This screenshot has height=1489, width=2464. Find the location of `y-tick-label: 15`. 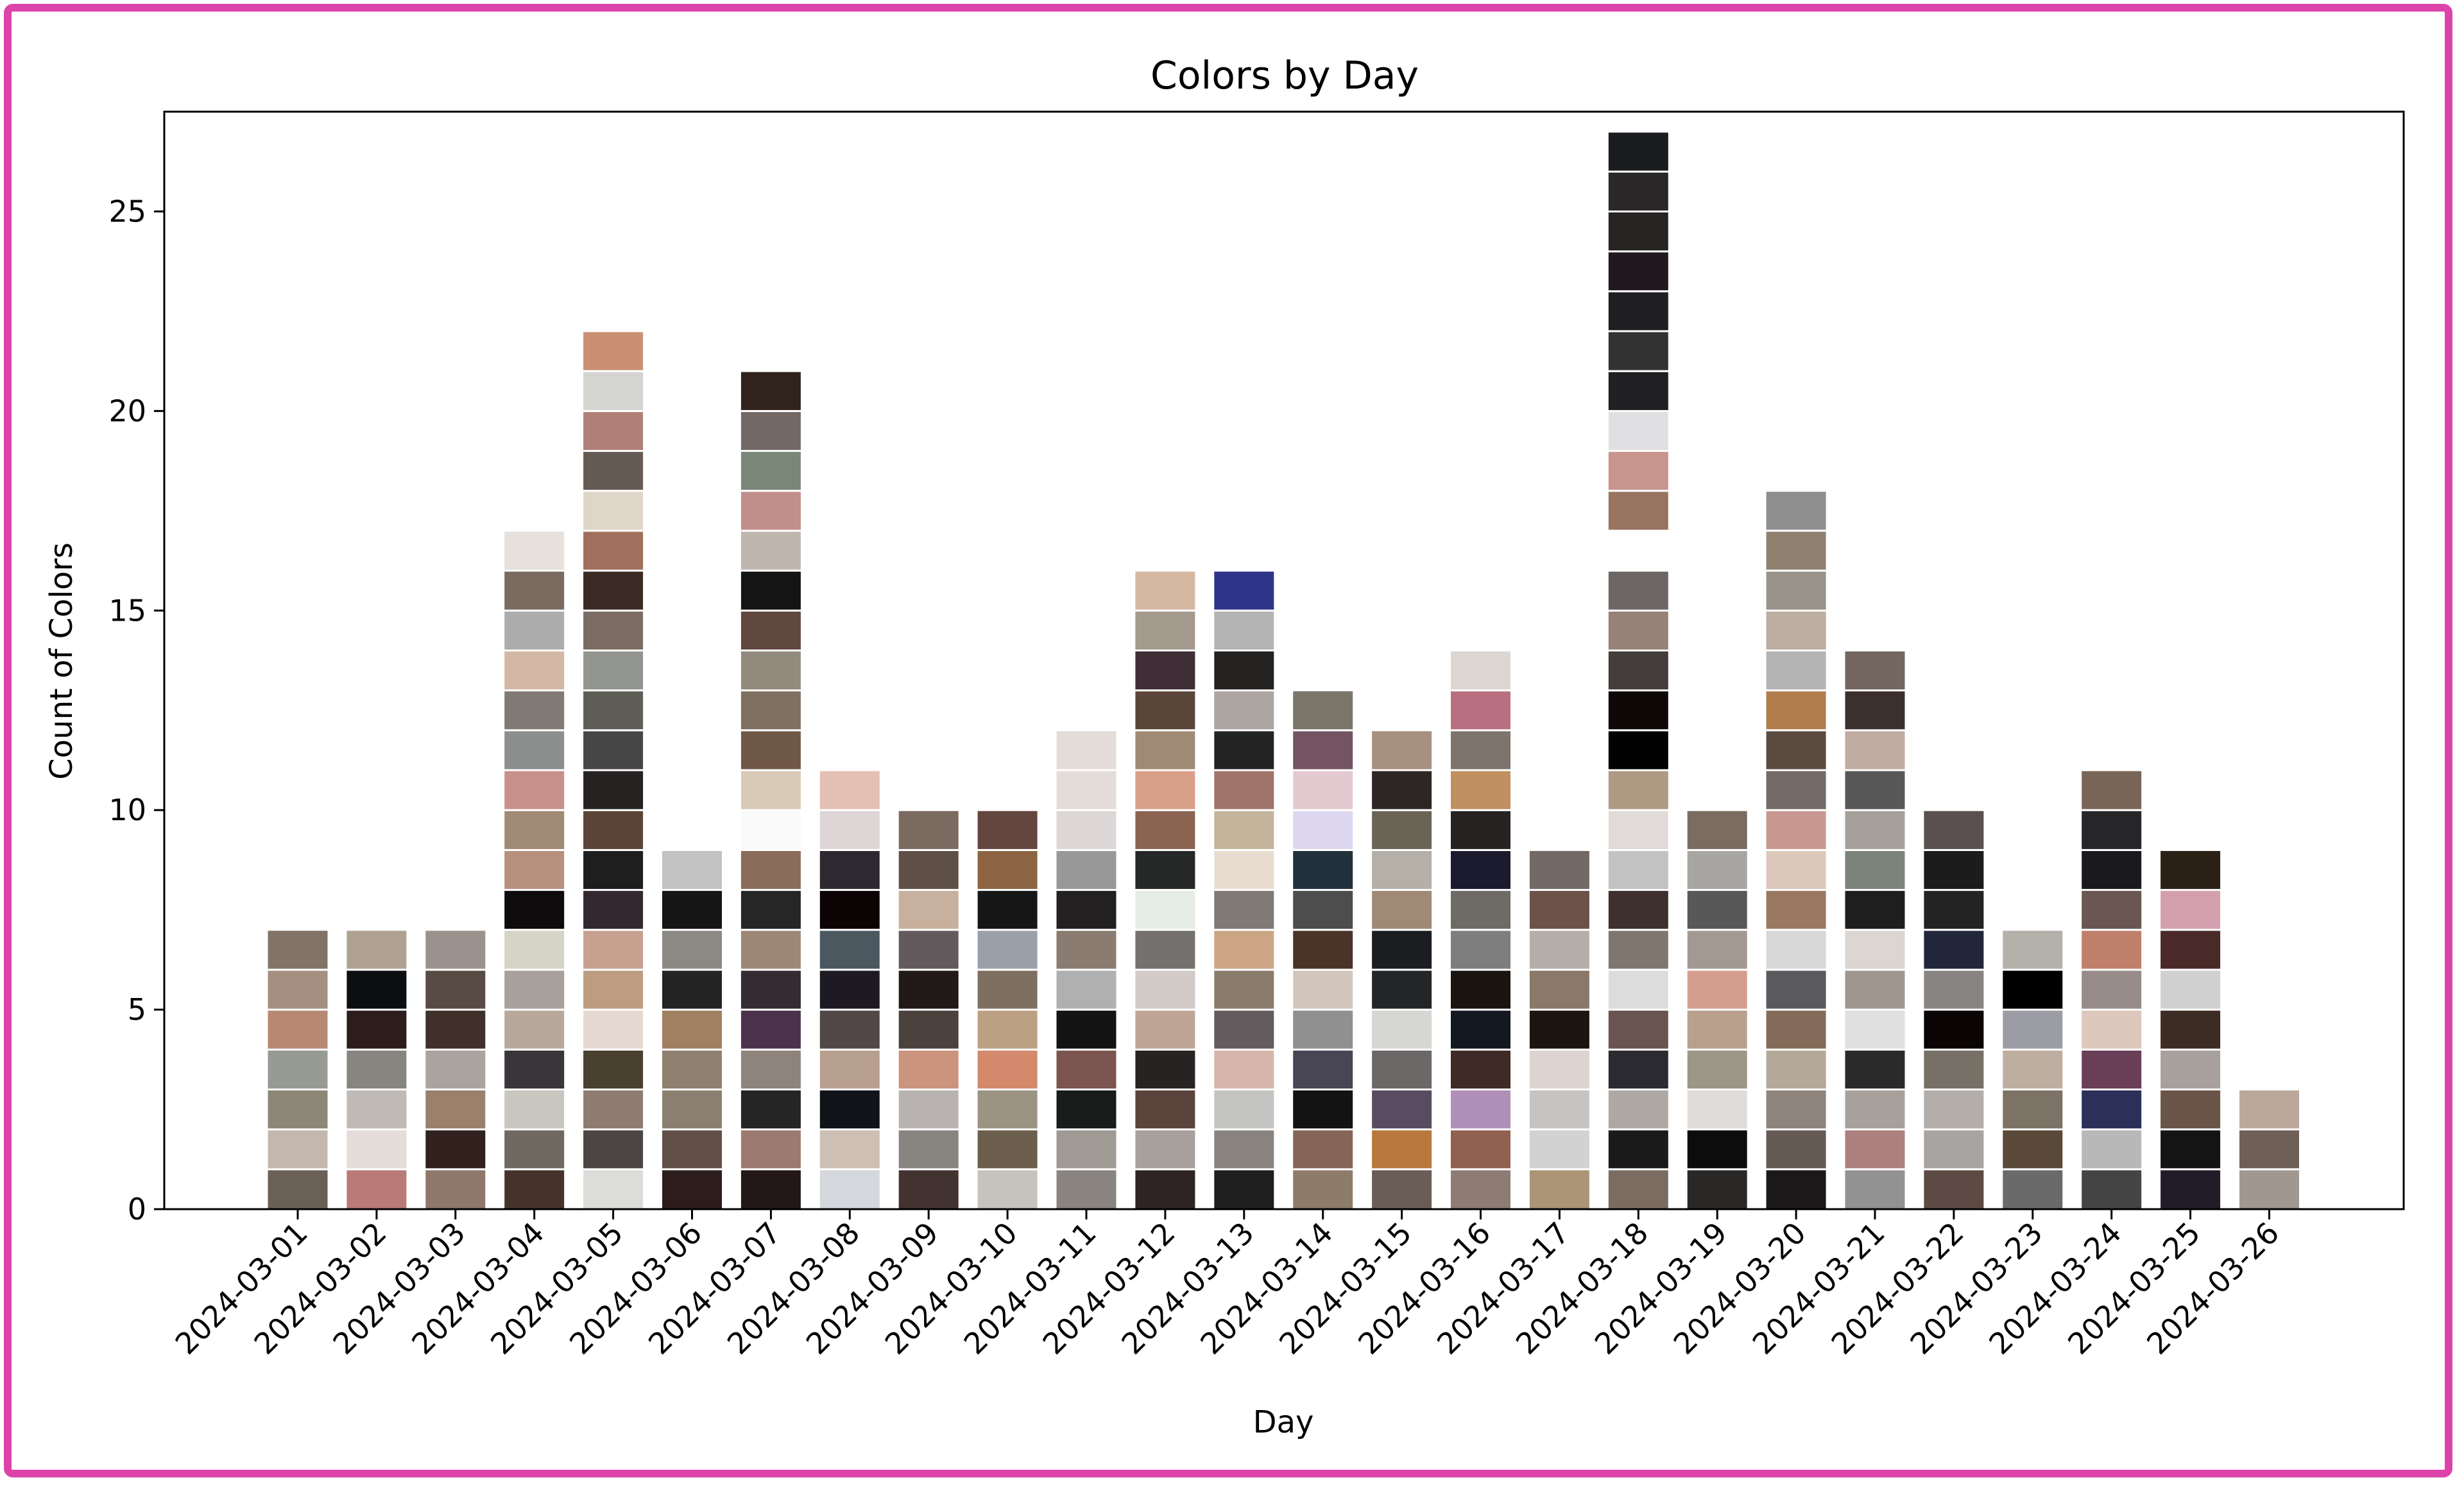

y-tick-label: 15 is located at coordinates (127, 610).